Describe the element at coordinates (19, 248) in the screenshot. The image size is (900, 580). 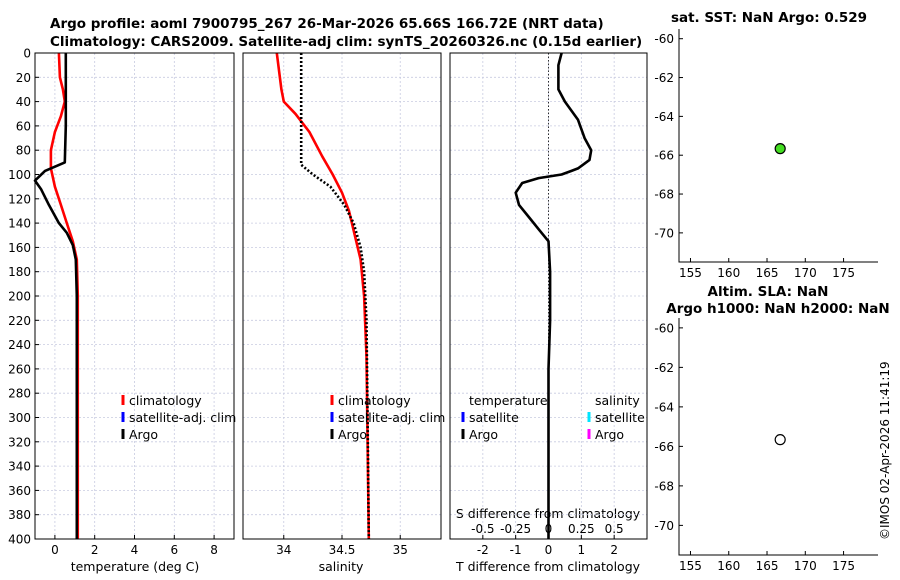
I see `y-tick-label: 160` at that location.